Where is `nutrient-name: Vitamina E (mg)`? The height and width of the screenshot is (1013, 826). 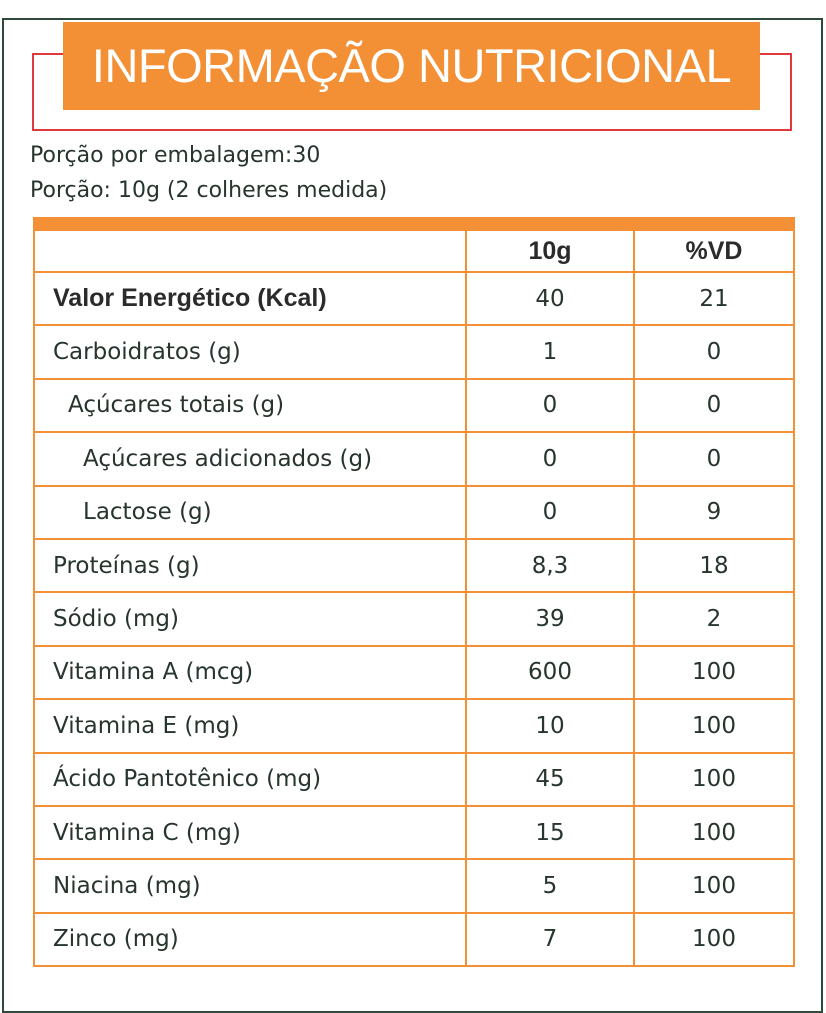 nutrient-name: Vitamina E (mg) is located at coordinates (250, 726).